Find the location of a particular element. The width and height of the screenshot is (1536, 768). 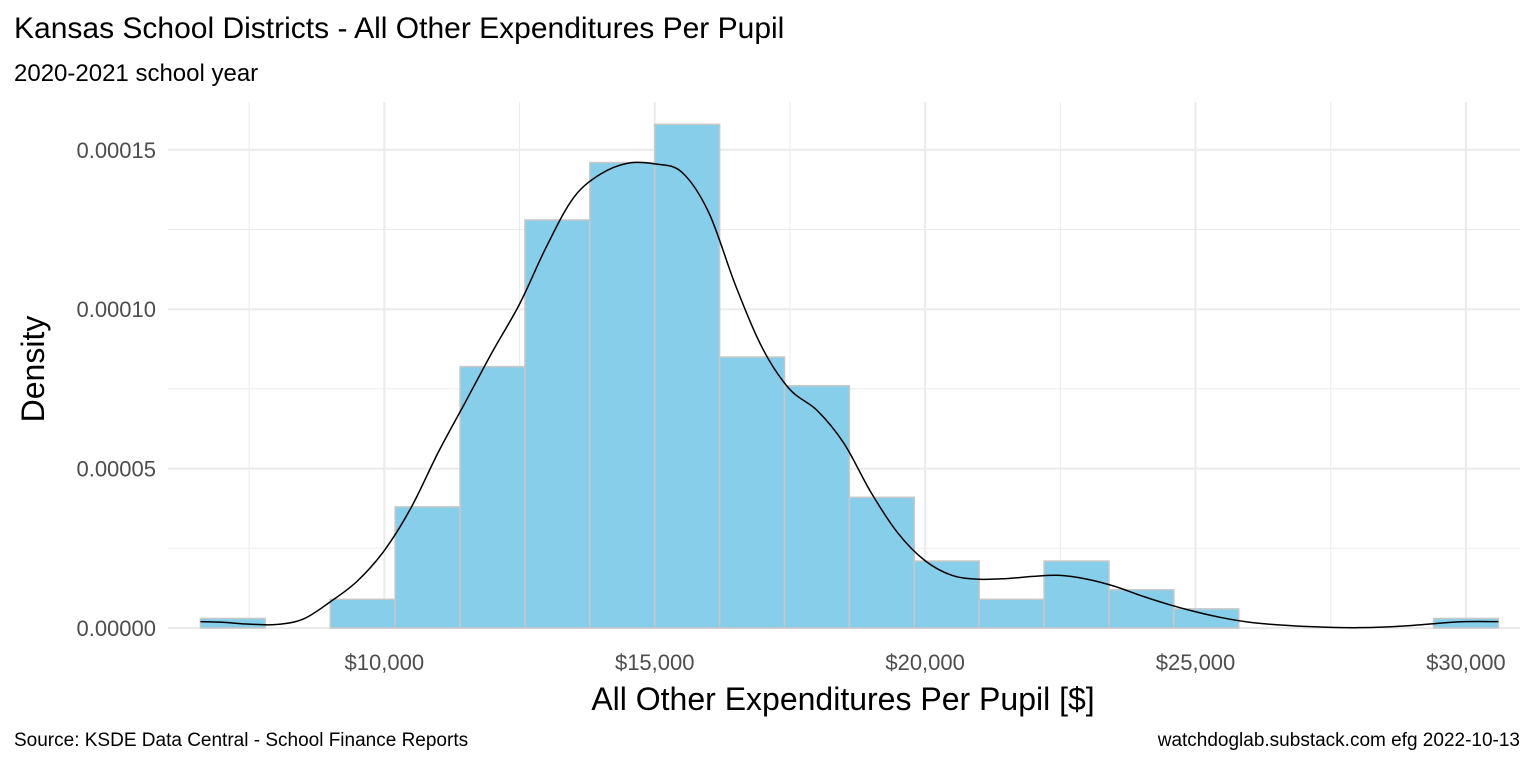

y-tick-label: 0.00010 is located at coordinates (116, 309).